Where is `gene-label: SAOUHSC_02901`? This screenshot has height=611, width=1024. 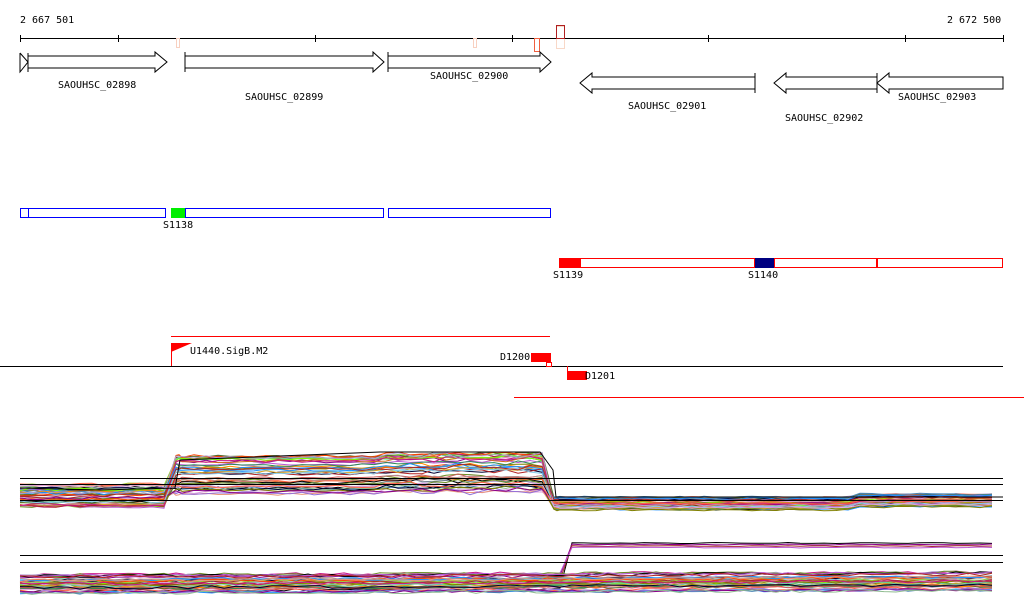 gene-label: SAOUHSC_02901 is located at coordinates (667, 106).